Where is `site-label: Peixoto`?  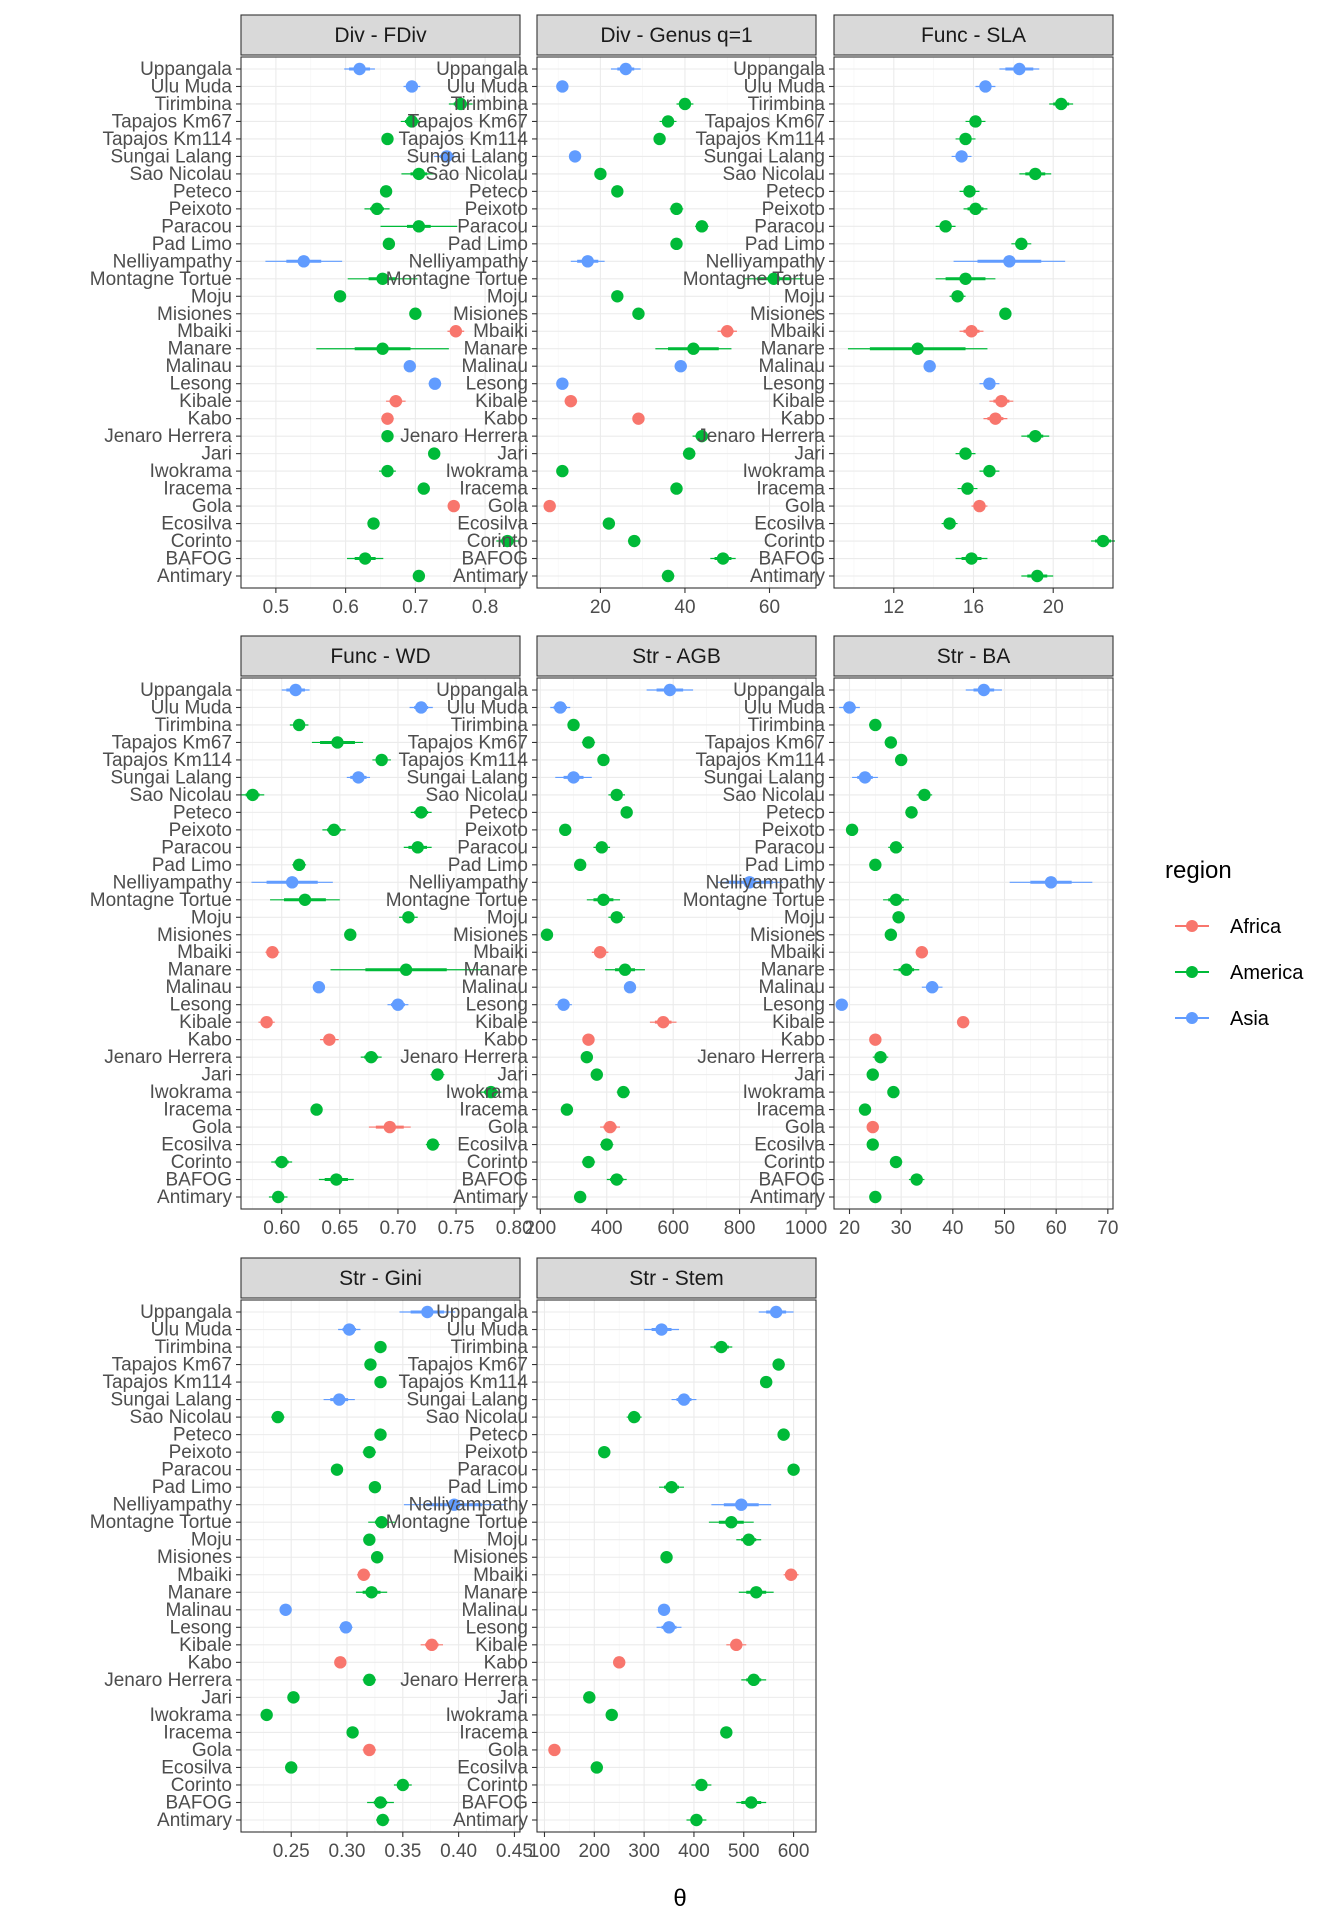 site-label: Peixoto is located at coordinates (793, 209).